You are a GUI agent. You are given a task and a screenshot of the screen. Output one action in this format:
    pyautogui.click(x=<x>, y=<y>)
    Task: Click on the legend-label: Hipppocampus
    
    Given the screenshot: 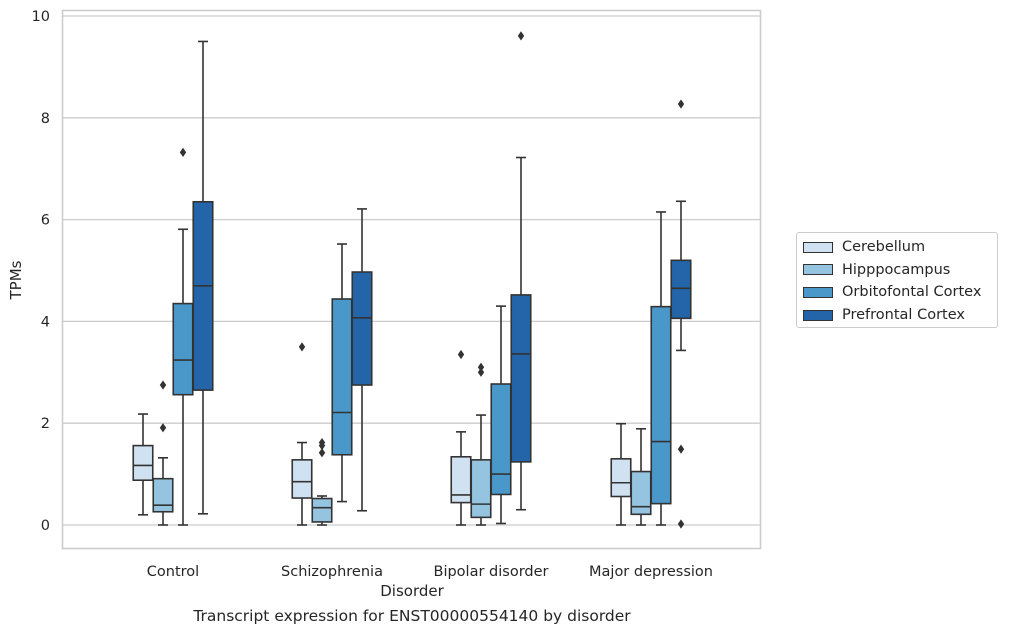 What is the action you would take?
    pyautogui.click(x=896, y=269)
    